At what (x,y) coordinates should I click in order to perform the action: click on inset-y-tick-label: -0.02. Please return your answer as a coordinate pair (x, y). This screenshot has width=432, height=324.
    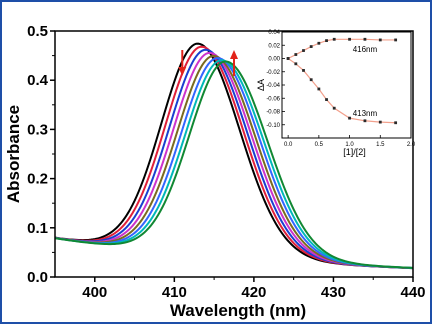
    Looking at the image, I should click on (273, 73).